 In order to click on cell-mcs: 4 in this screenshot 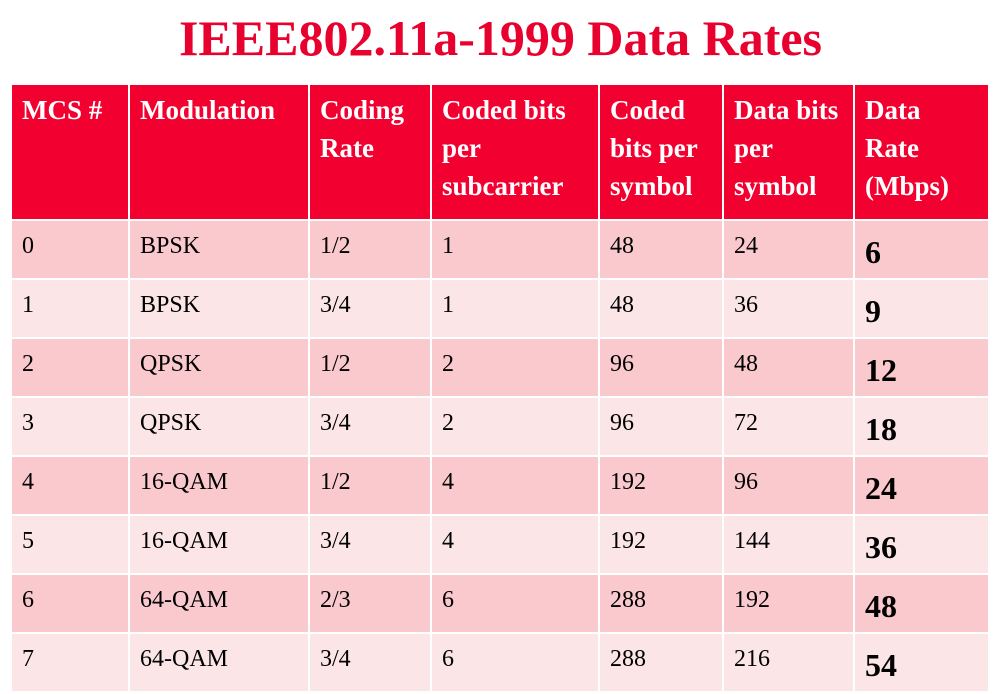, I will do `click(70, 485)`.